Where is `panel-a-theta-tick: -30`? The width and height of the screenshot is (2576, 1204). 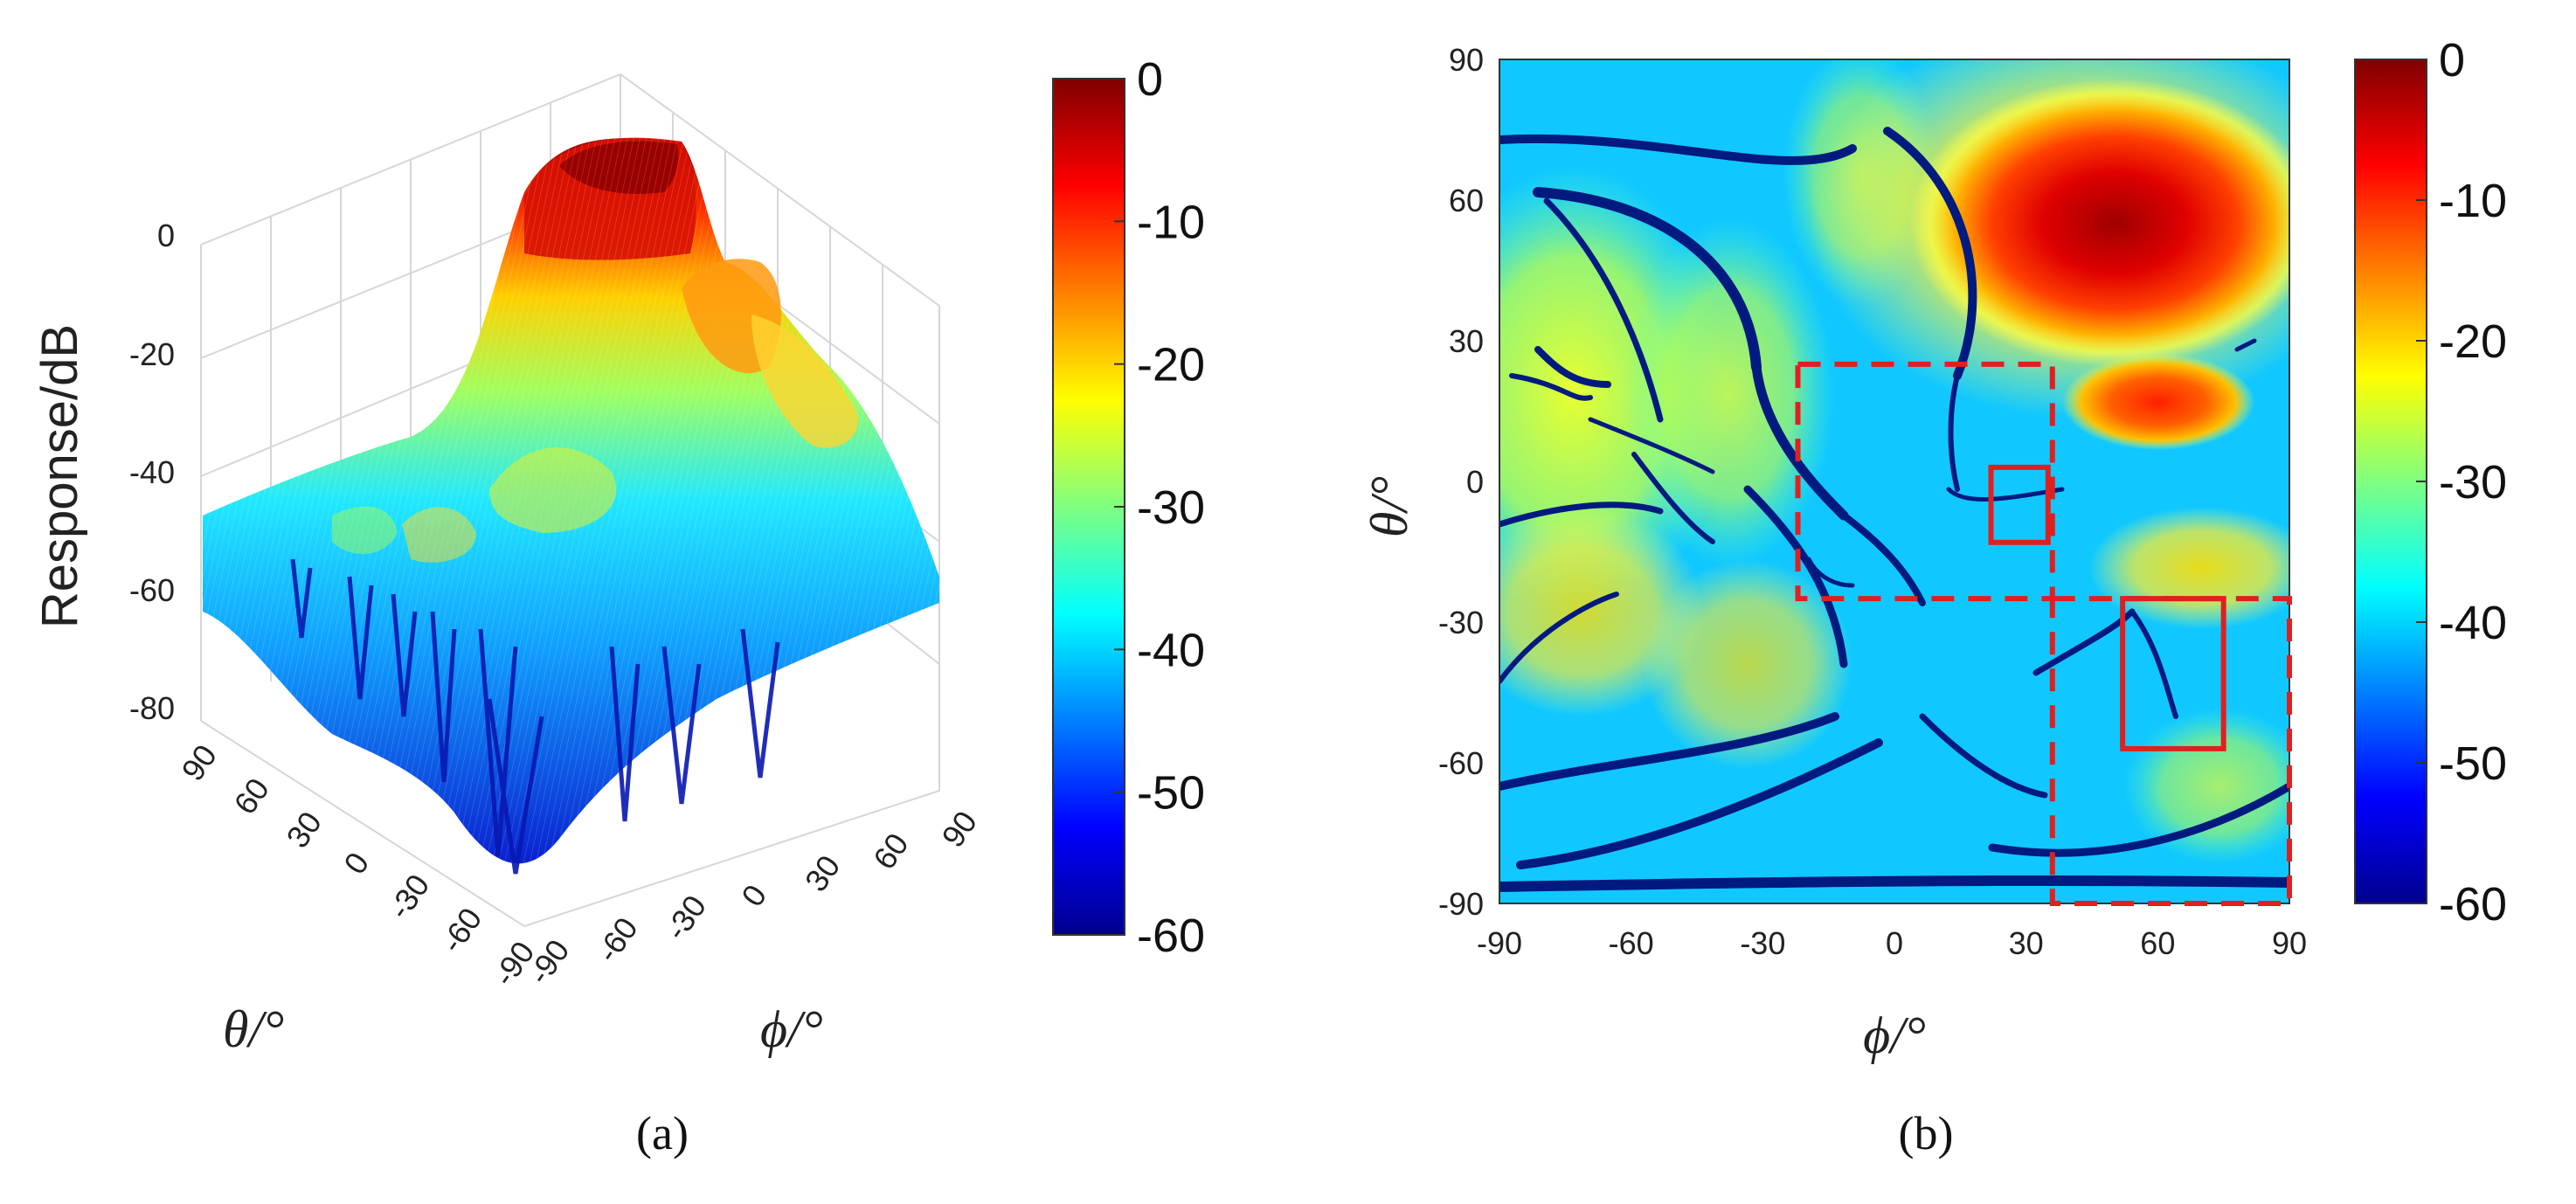
panel-a-theta-tick: -30 is located at coordinates (408, 896).